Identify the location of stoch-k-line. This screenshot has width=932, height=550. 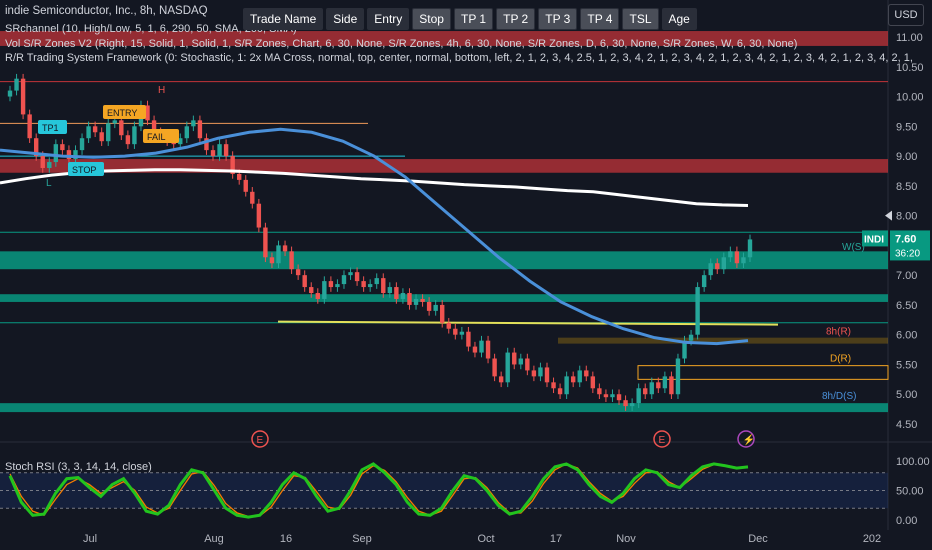
(378, 490).